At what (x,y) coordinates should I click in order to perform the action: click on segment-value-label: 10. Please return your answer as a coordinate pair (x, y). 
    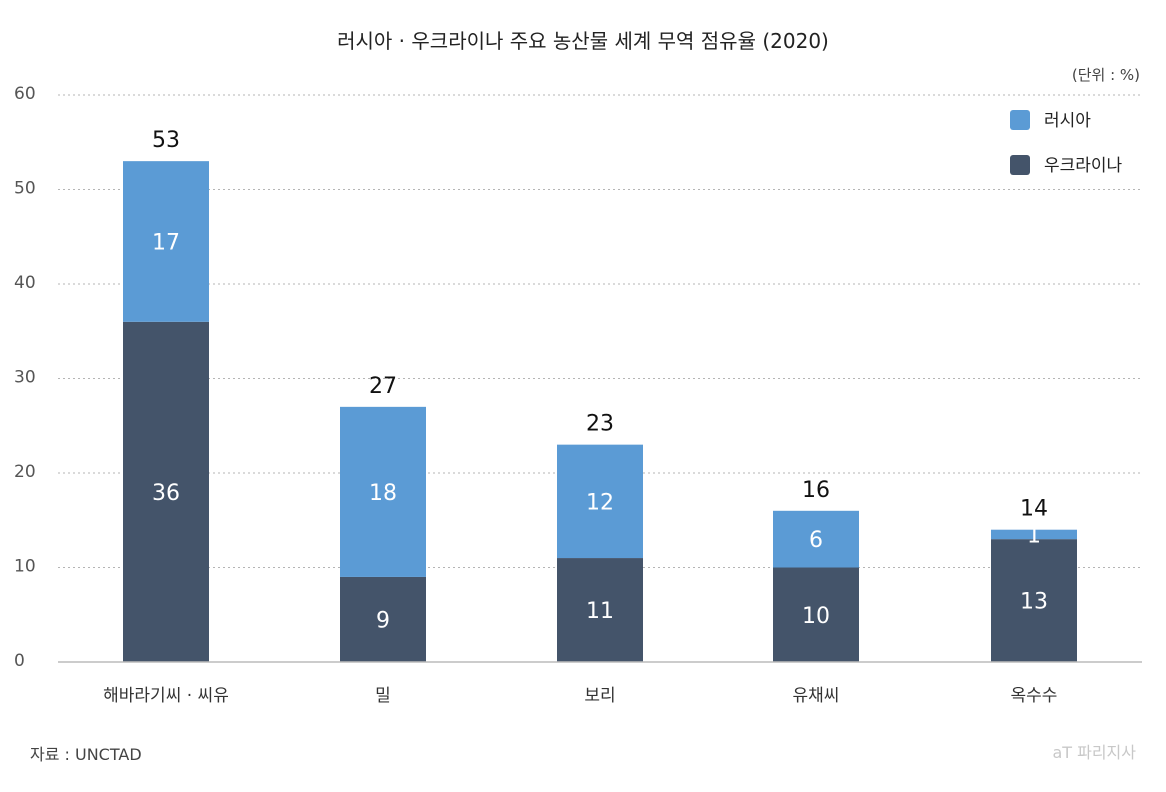
    Looking at the image, I should click on (816, 616).